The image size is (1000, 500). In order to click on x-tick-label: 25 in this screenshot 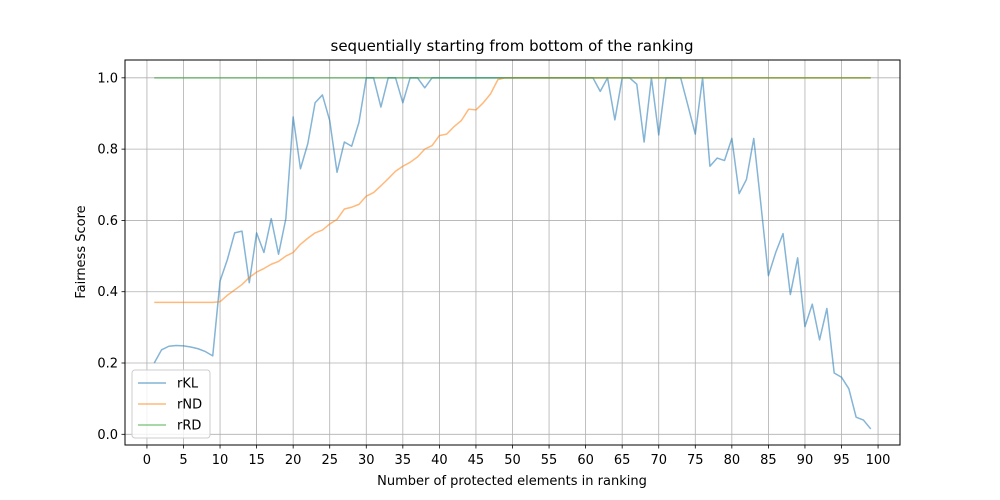, I will do `click(329, 460)`.